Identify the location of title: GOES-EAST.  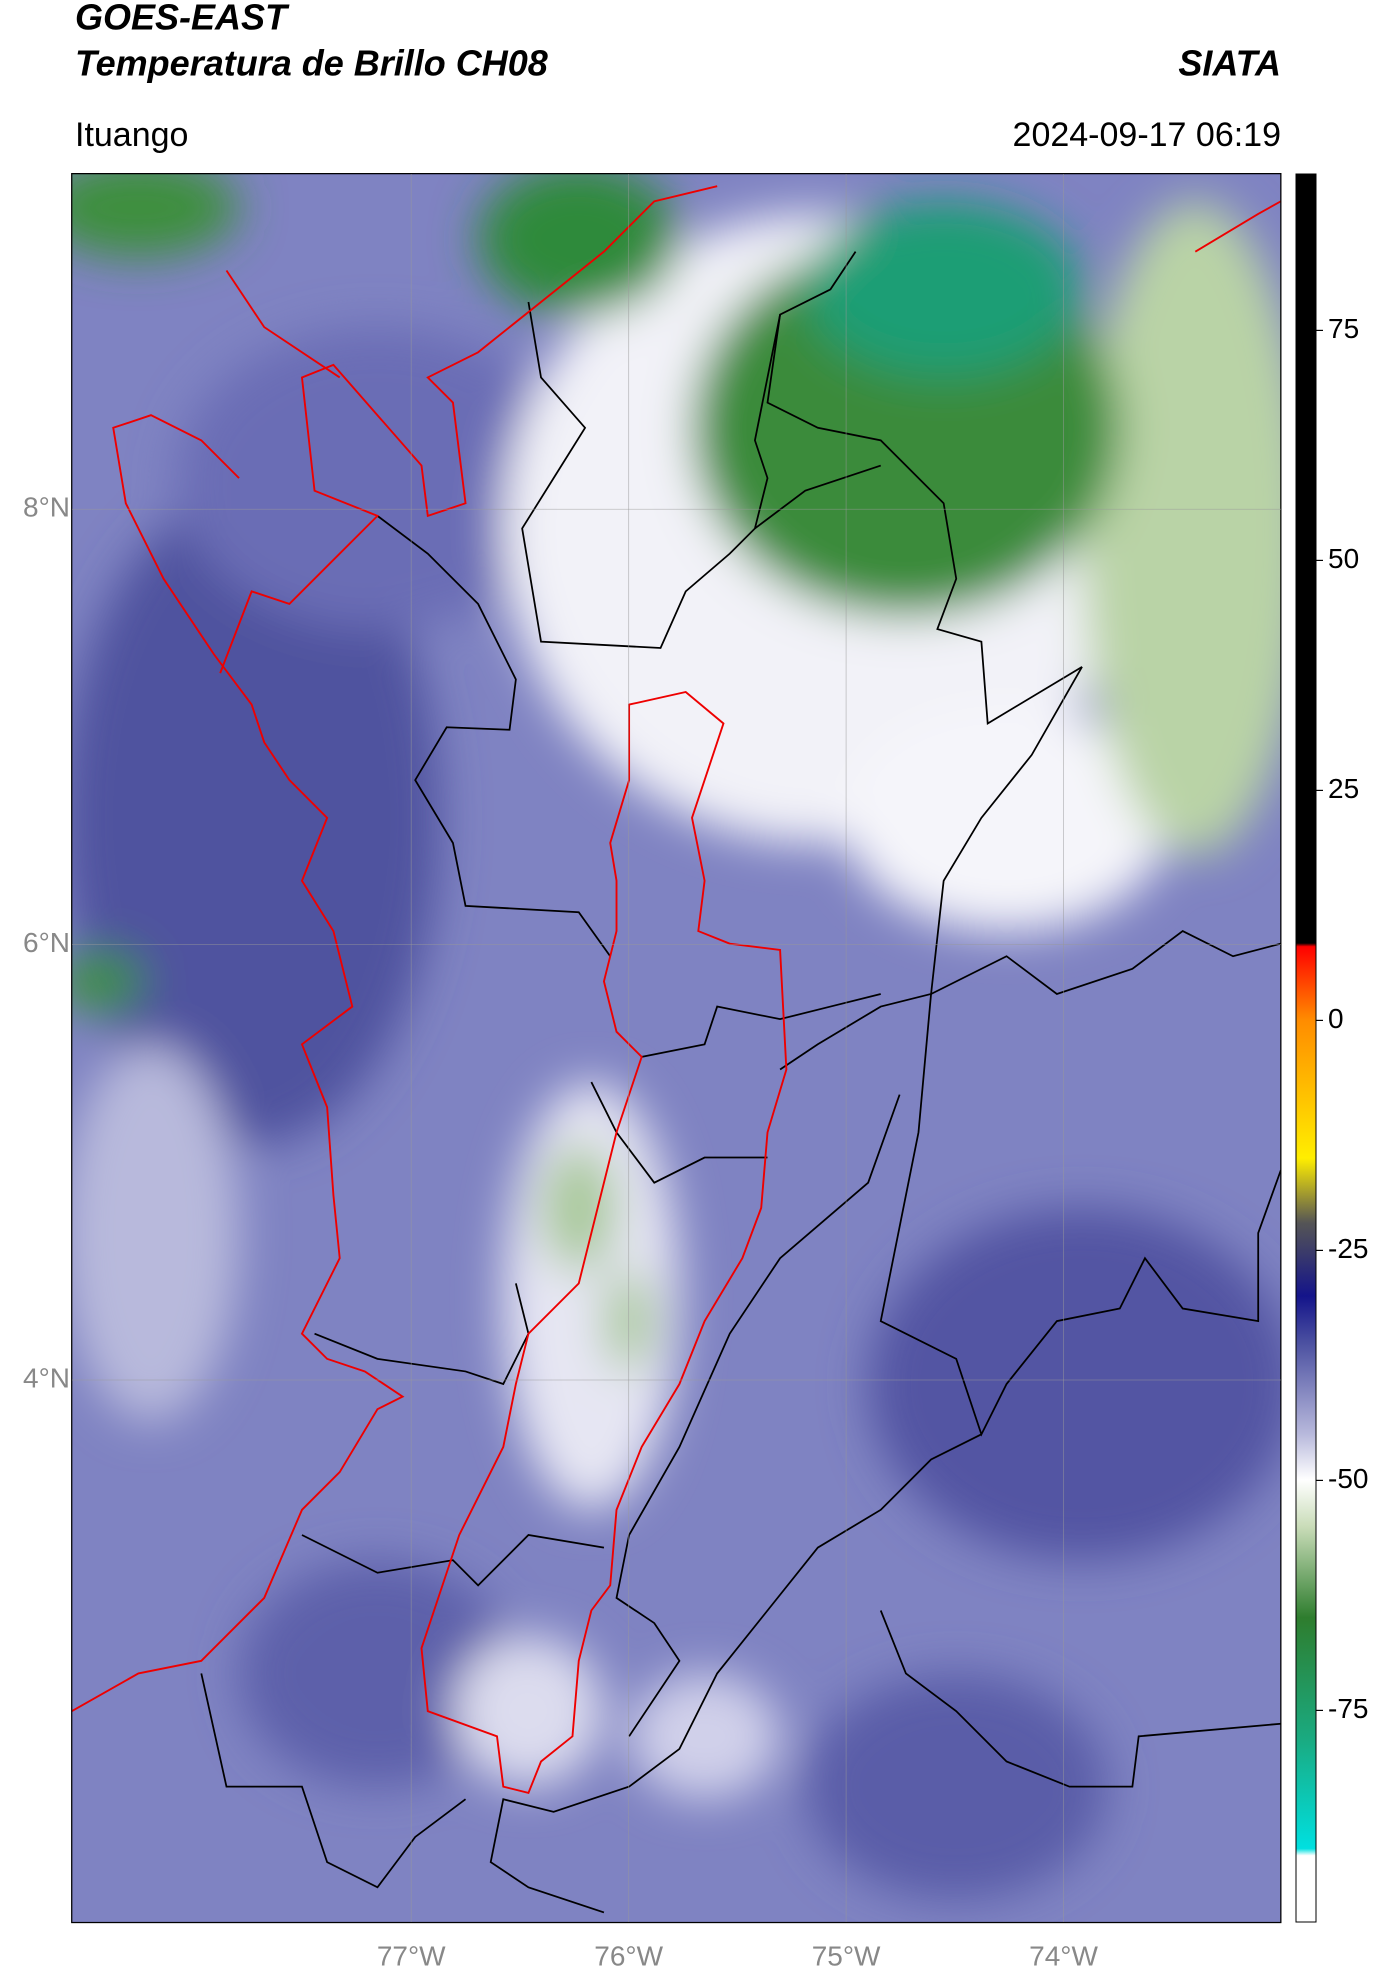
(182, 19).